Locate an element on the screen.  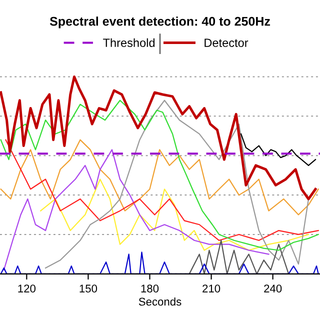
legend-label: Detector is located at coordinates (226, 42).